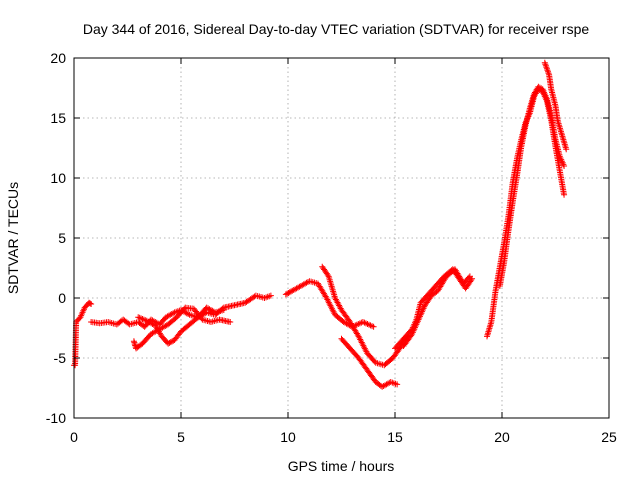 This screenshot has height=480, width=640. I want to click on x-axis-label: GPS time / hours, so click(341, 466).